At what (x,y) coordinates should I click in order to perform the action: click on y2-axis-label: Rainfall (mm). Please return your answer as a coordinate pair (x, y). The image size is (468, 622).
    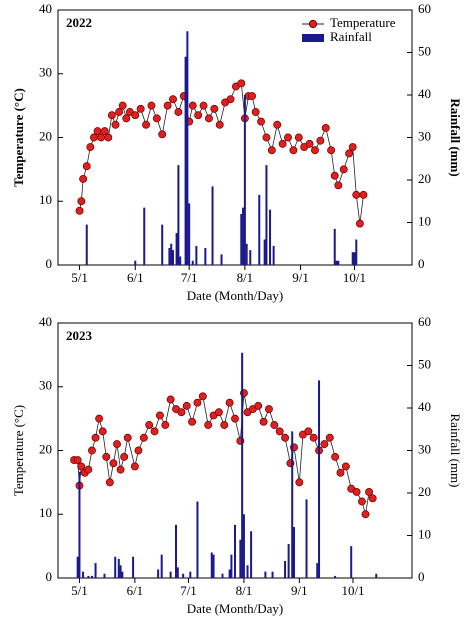
    Looking at the image, I should click on (455, 137).